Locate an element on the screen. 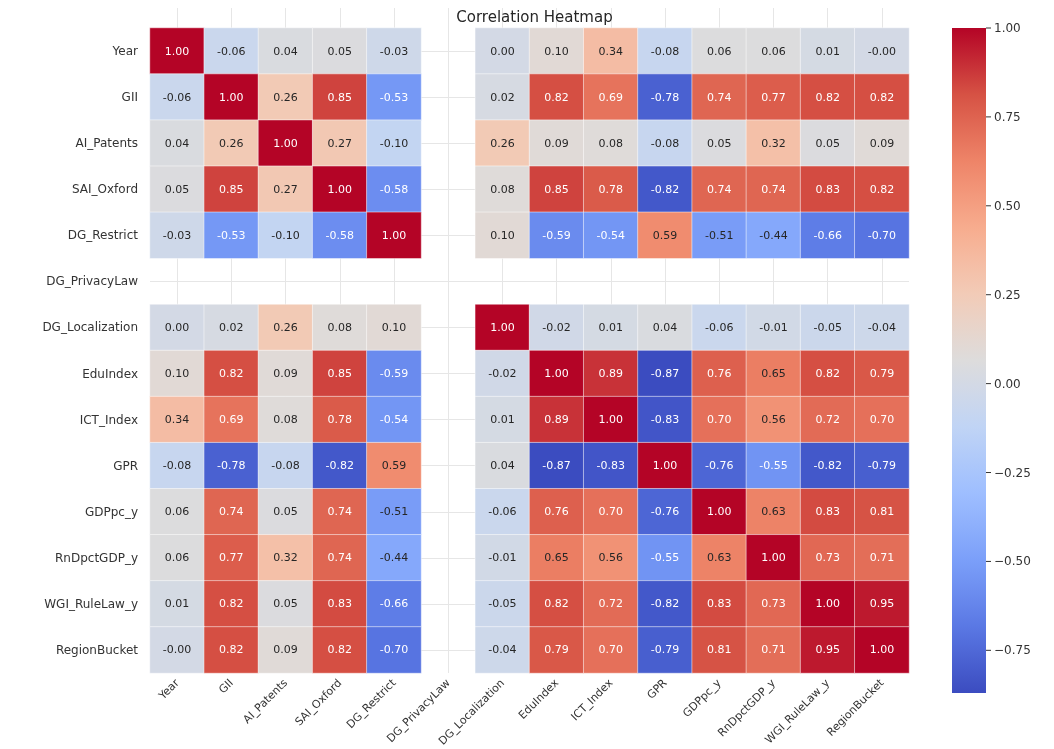 This screenshot has width=1054, height=749. color-bar-label: 0.75 is located at coordinates (1007, 116).